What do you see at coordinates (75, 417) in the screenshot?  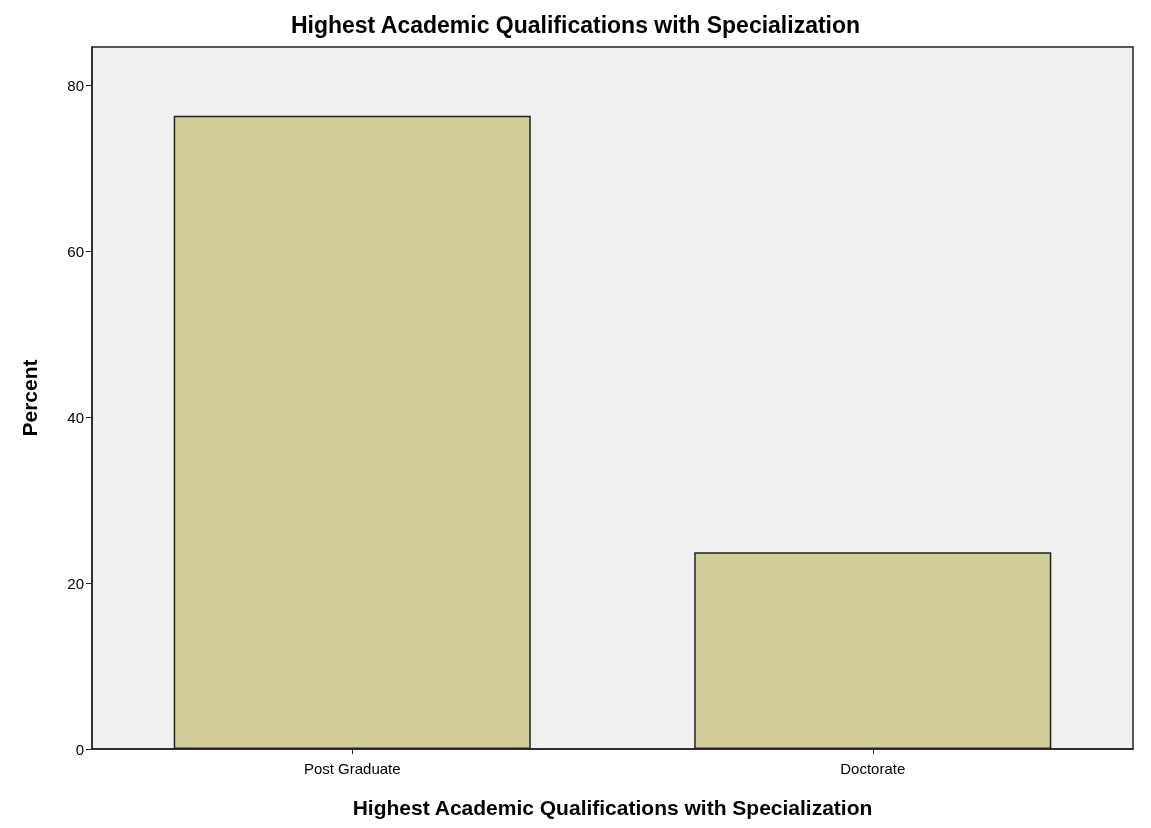 I see `y-tick-label: 40` at bounding box center [75, 417].